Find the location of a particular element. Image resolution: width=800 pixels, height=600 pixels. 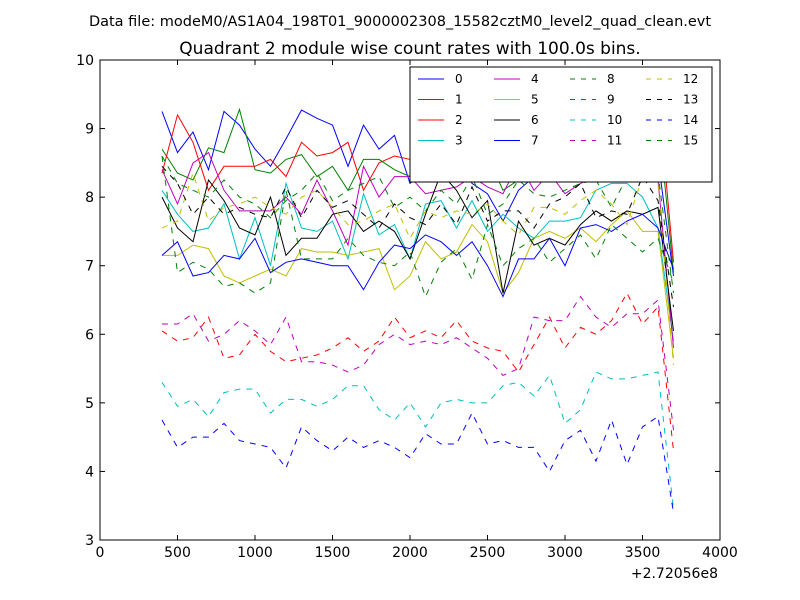

legend-label-3: 3 is located at coordinates (459, 141).